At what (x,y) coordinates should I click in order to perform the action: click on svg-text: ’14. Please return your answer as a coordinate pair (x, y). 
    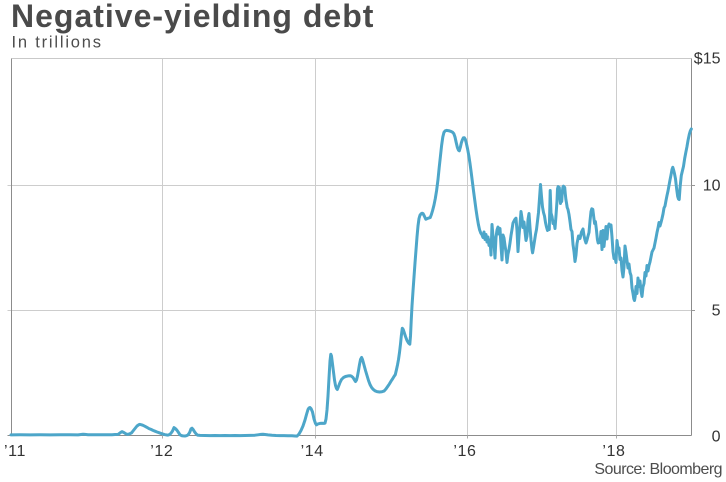
    Looking at the image, I should click on (312, 451).